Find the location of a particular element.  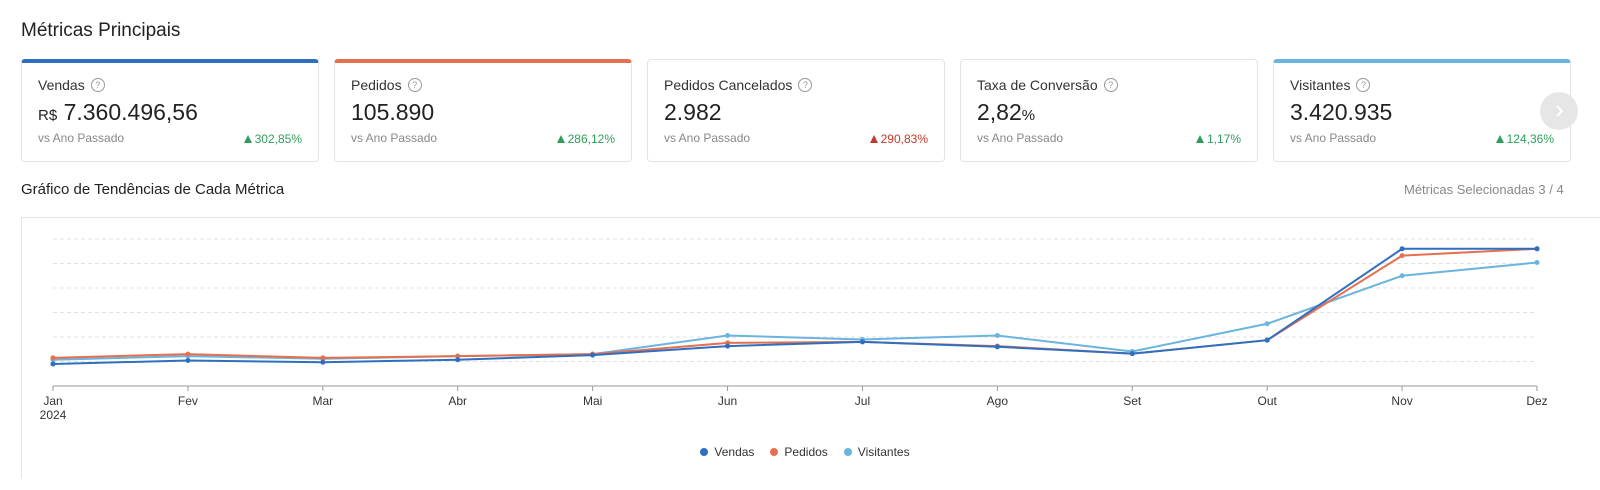

x-tick-label: Mar is located at coordinates (322, 401).